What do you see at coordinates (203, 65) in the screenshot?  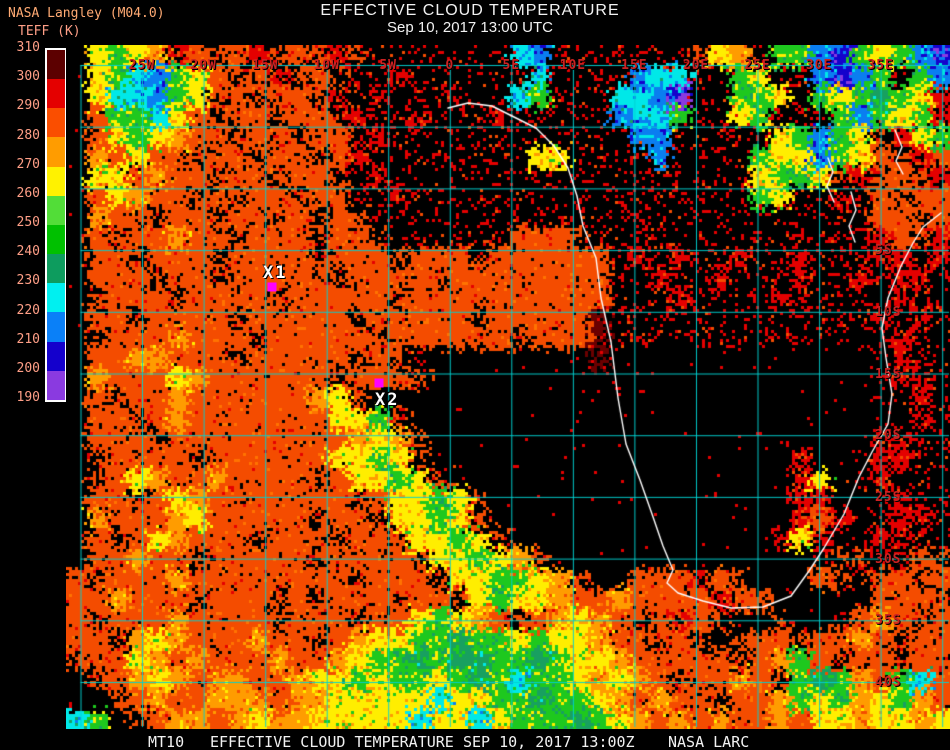 I see `longitude-label: 20W` at bounding box center [203, 65].